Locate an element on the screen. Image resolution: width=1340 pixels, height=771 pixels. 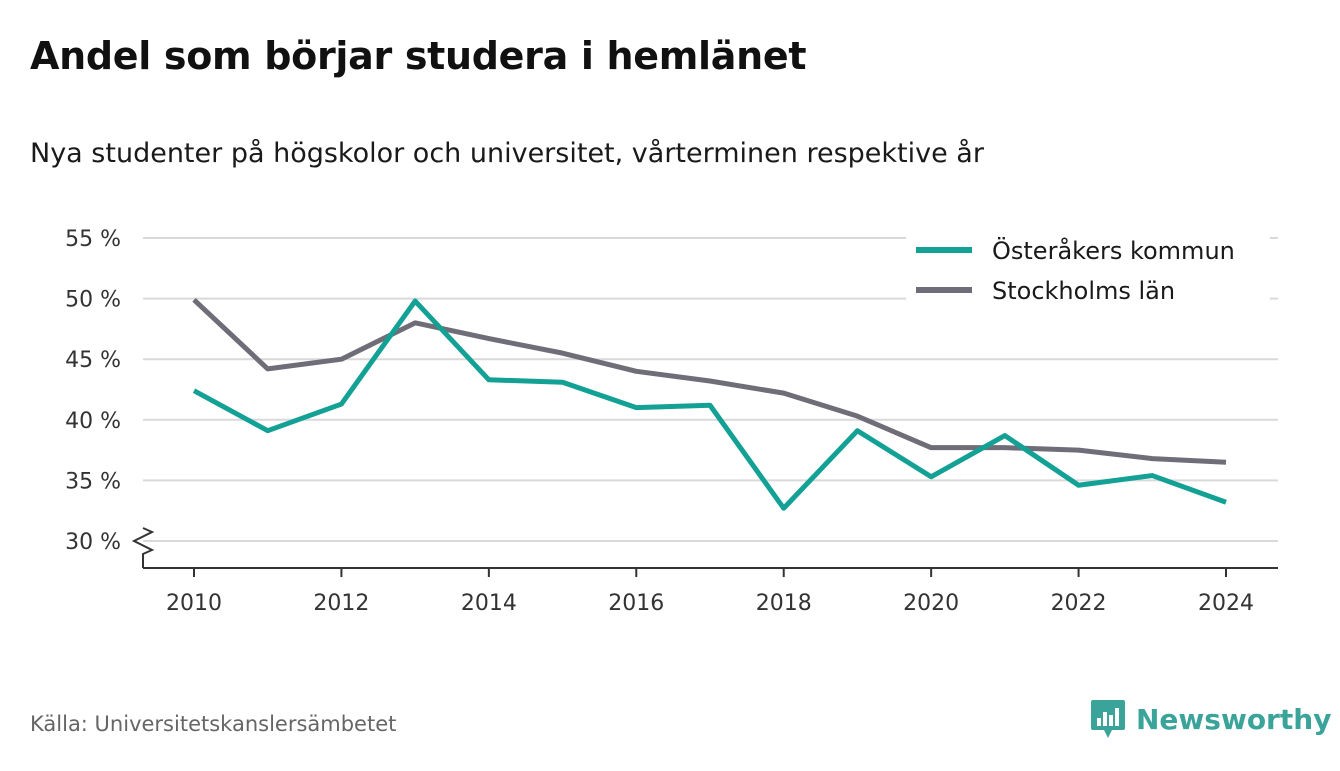
chart-title: Andel som börjar studera i hemlänet is located at coordinates (418, 56).